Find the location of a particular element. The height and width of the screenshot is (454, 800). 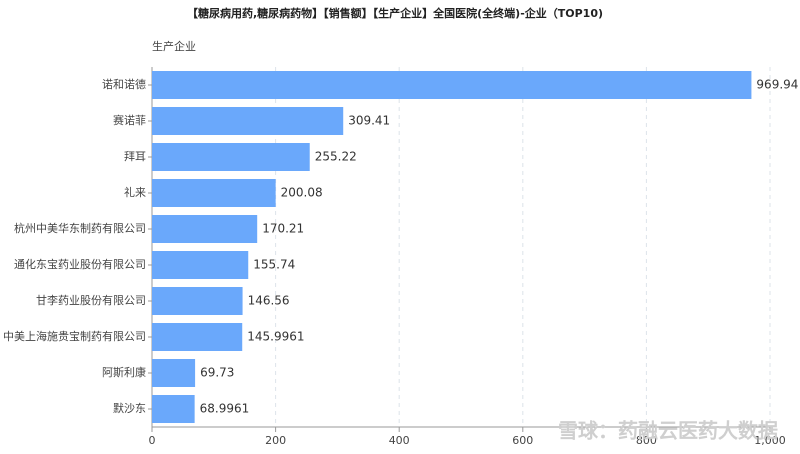

y-tick-label: 杭州中美华东制药有限公司 is located at coordinates (80, 228).